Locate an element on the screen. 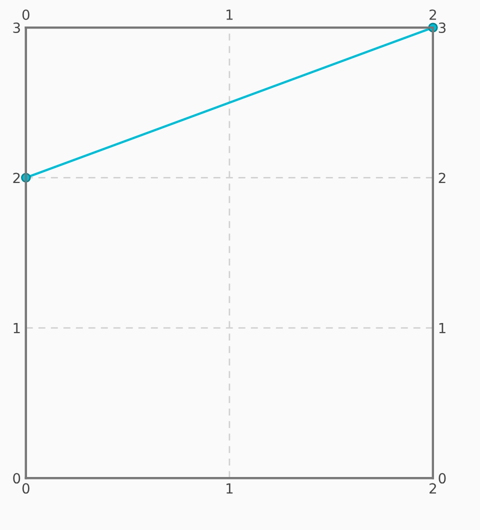  y-tick-label: 2 is located at coordinates (16, 178).